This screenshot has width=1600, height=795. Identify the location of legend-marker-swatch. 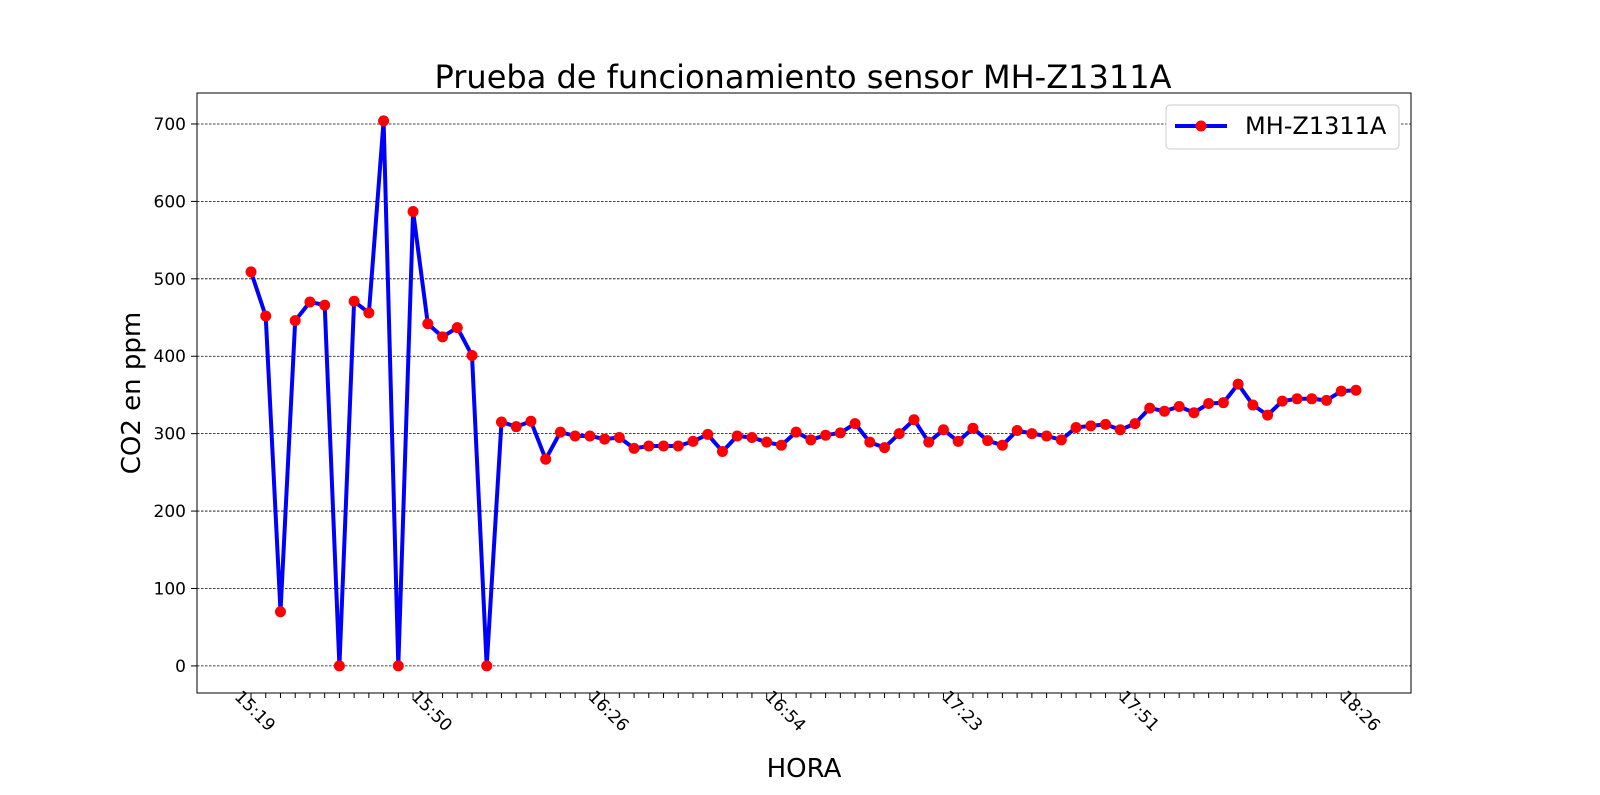
(1201, 126).